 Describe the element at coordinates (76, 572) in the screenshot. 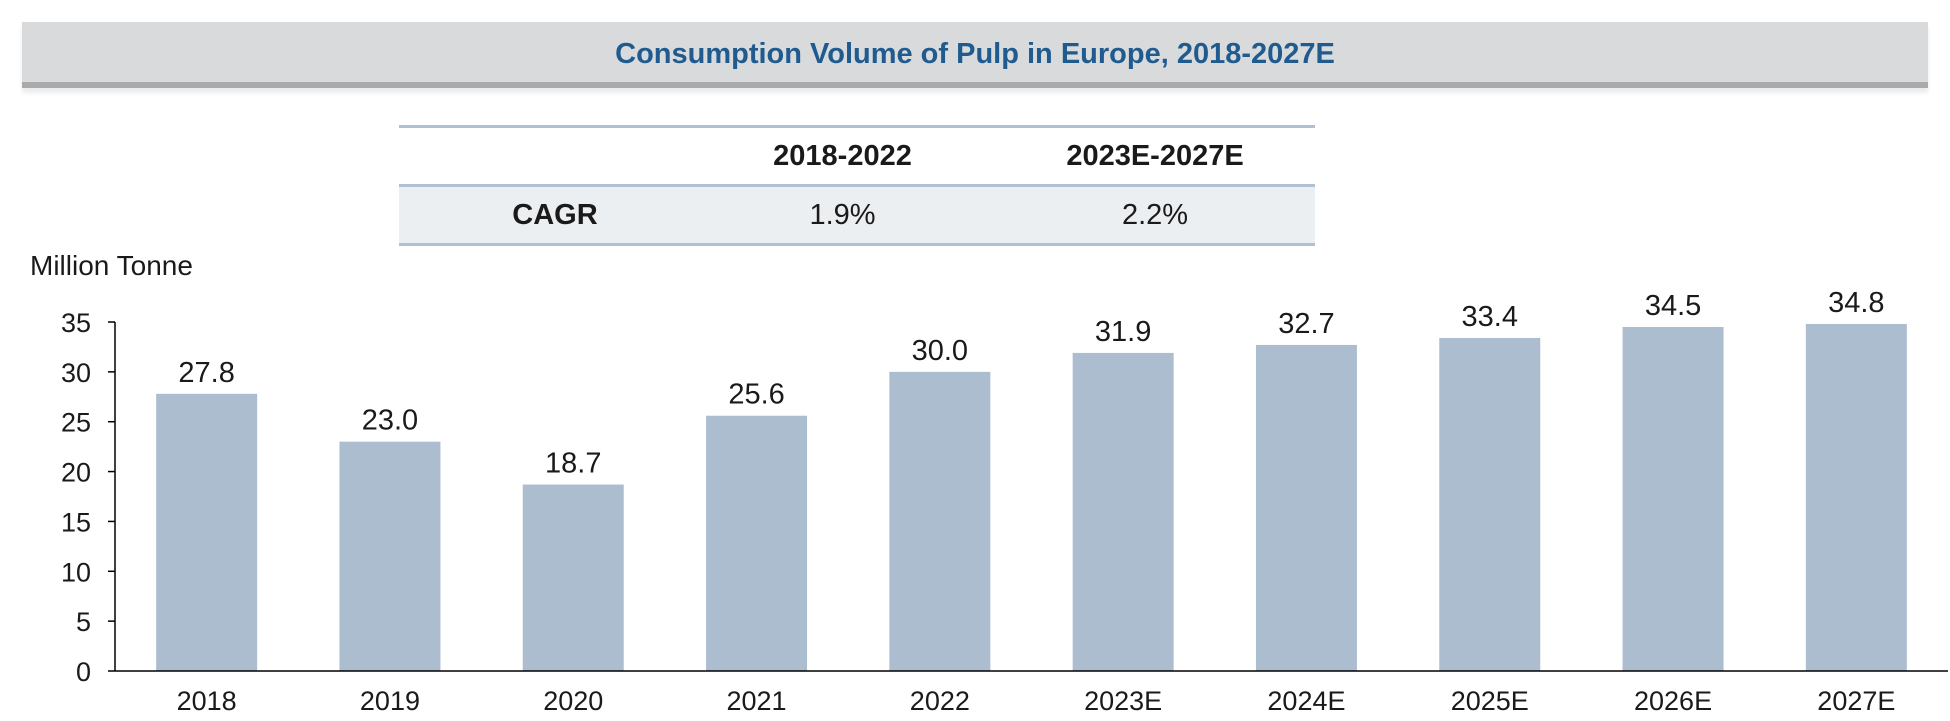

I see `y-tick-label: 10` at that location.